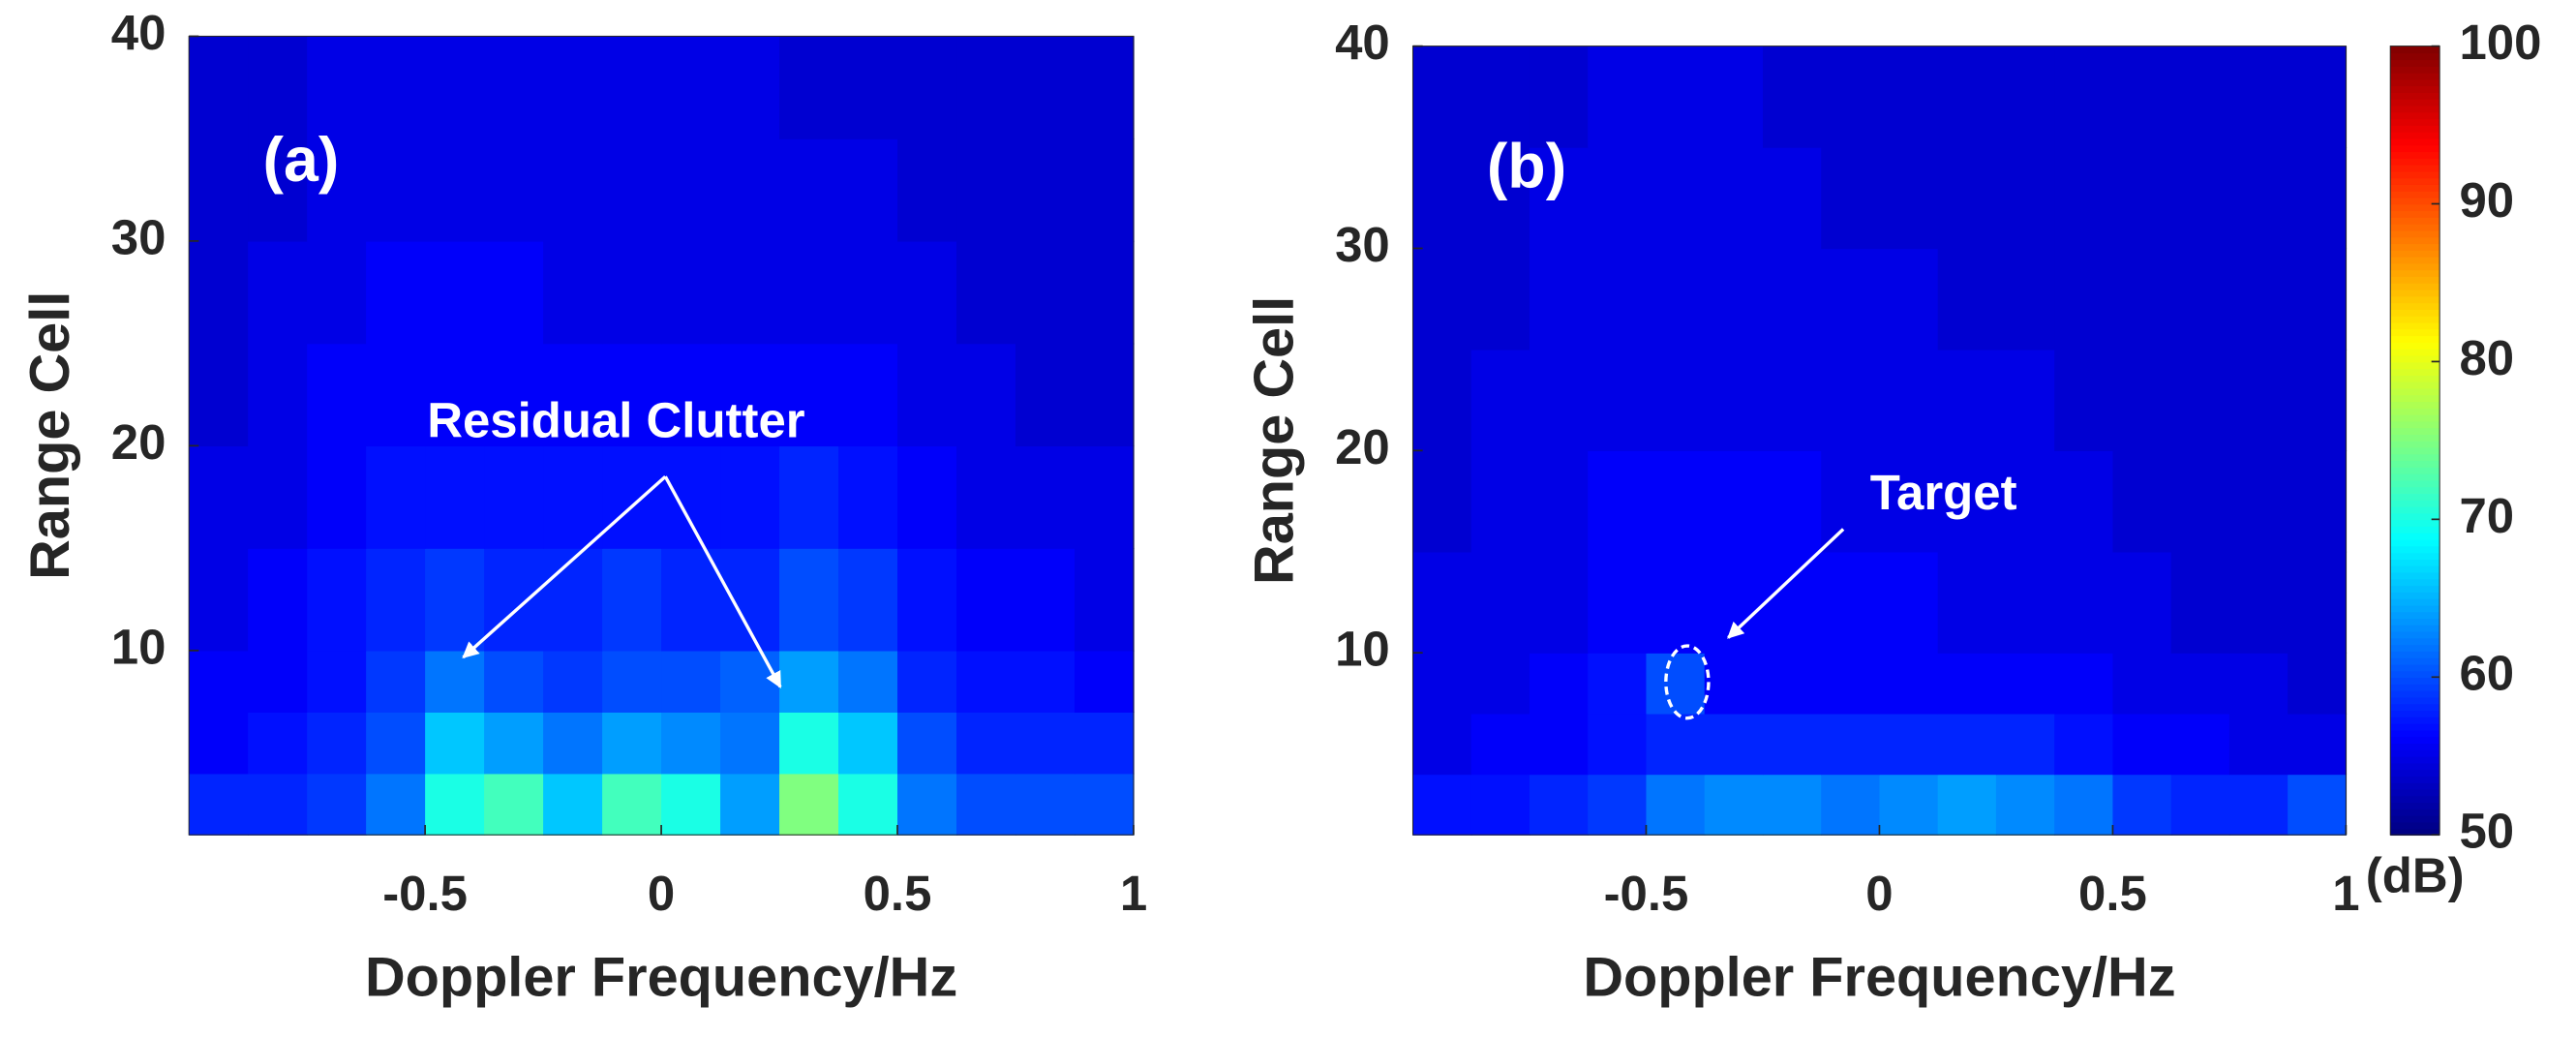 The width and height of the screenshot is (2576, 1037). Describe the element at coordinates (301, 160) in the screenshot. I see `panel-label: (a)` at that location.